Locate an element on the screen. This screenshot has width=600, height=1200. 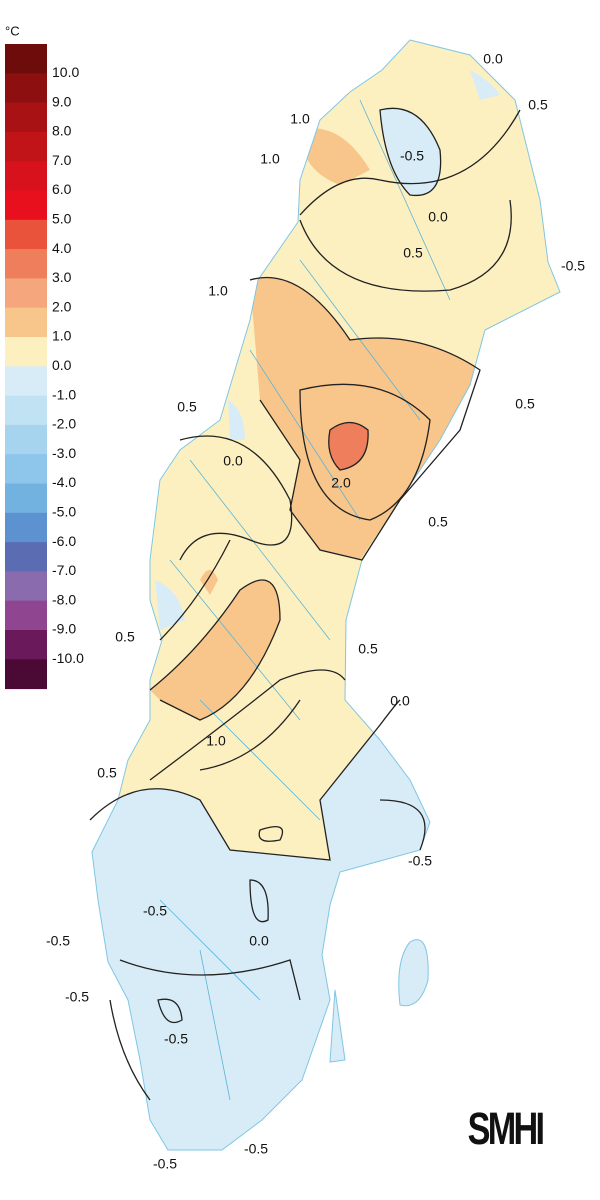
legend-label: 5.0 is located at coordinates (62, 219).